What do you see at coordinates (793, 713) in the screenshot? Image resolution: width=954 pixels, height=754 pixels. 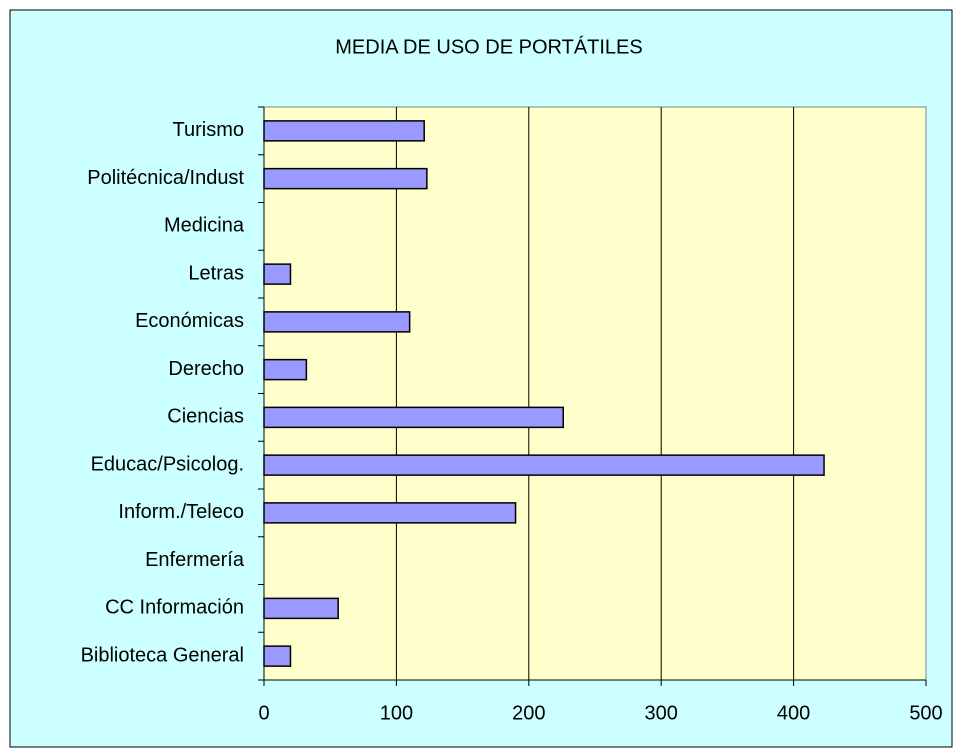 I see `x-tick-label: 400` at bounding box center [793, 713].